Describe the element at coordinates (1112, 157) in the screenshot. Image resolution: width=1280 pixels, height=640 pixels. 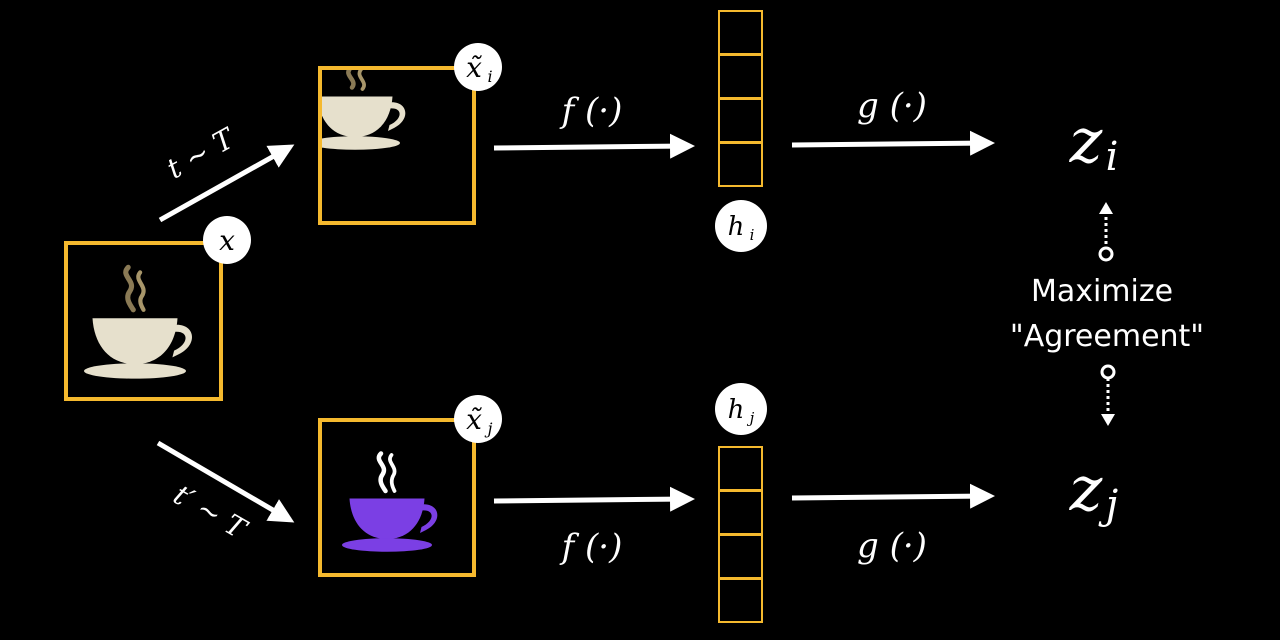
I see `proj-top-sub: i` at that location.